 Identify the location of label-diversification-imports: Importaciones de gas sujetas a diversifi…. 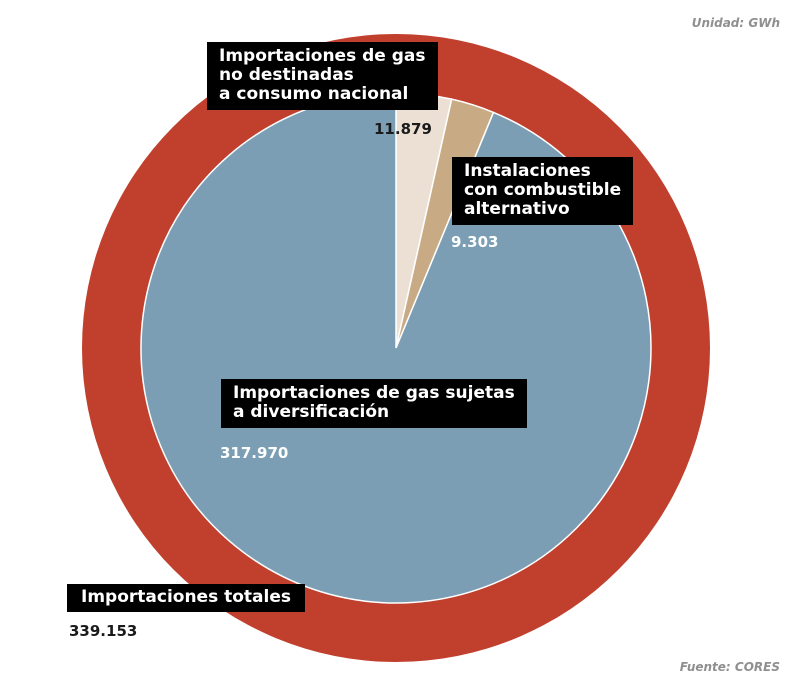
(374, 403).